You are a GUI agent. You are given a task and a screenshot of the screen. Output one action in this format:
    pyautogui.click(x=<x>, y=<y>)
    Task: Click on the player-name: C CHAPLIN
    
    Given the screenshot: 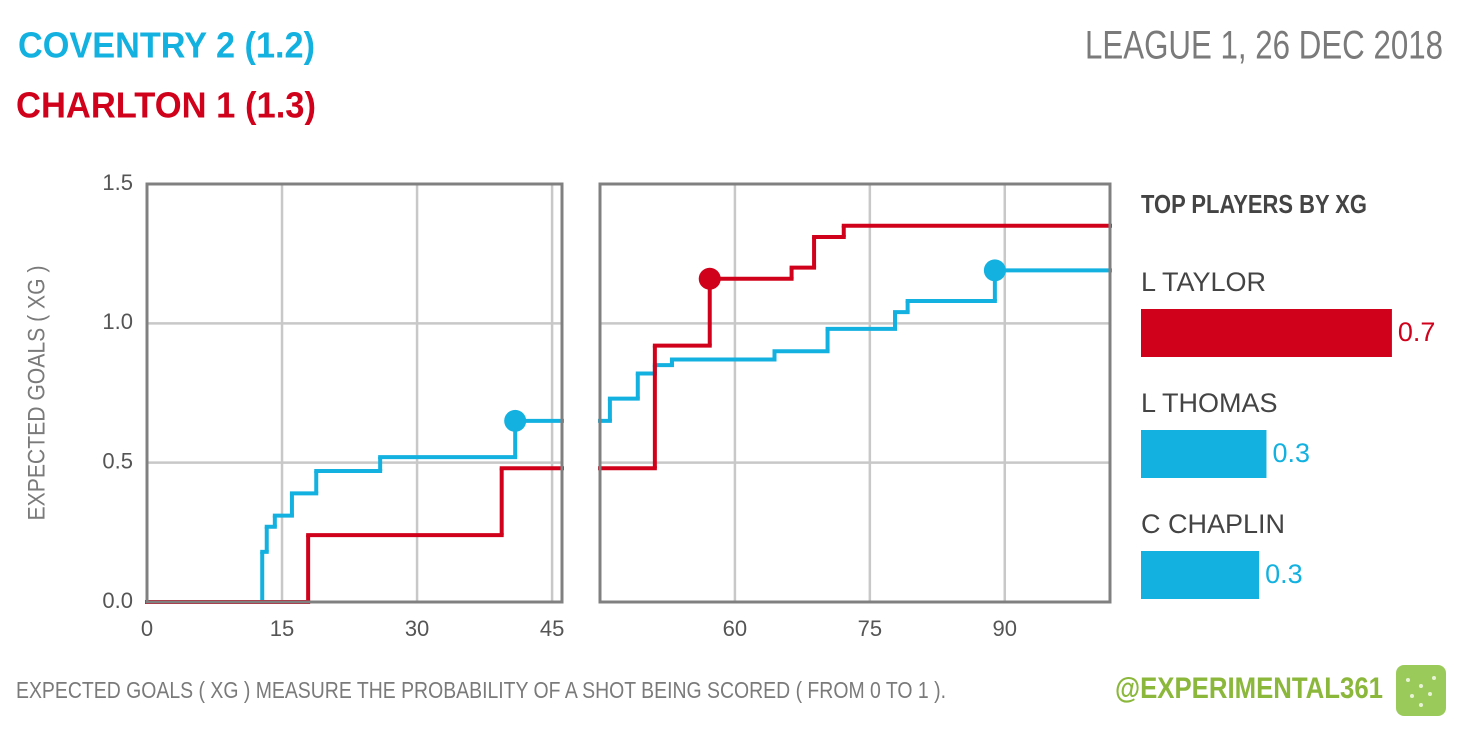 What is the action you would take?
    pyautogui.click(x=1213, y=524)
    